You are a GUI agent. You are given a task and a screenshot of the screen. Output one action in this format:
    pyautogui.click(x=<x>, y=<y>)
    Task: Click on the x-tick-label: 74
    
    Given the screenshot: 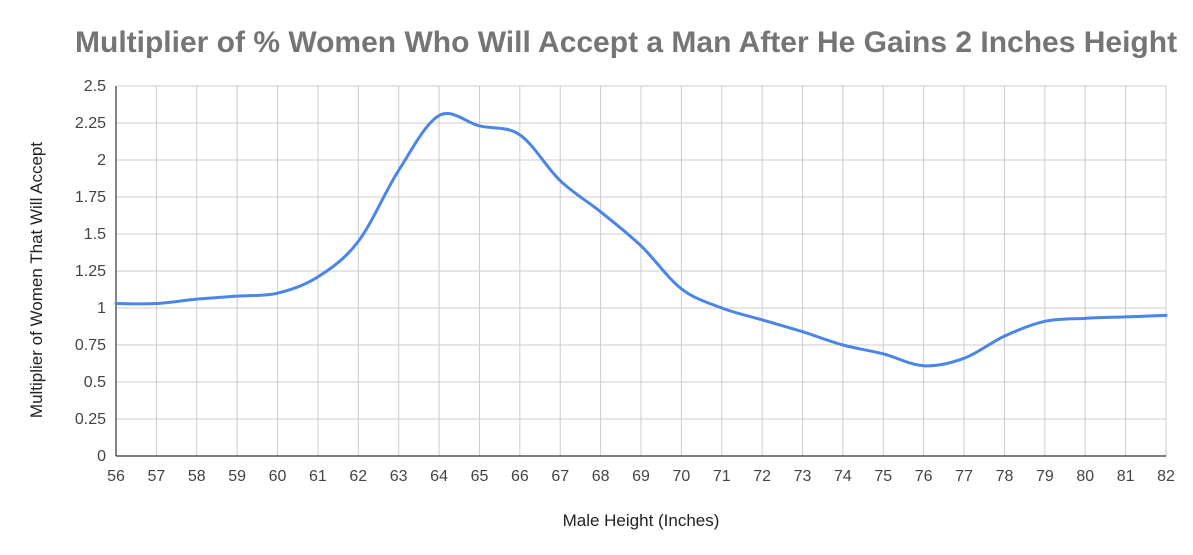 What is the action you would take?
    pyautogui.click(x=843, y=476)
    